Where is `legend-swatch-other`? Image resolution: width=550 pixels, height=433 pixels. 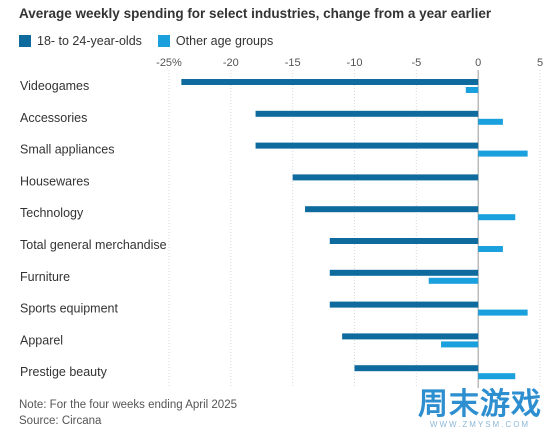 legend-swatch-other is located at coordinates (163, 41).